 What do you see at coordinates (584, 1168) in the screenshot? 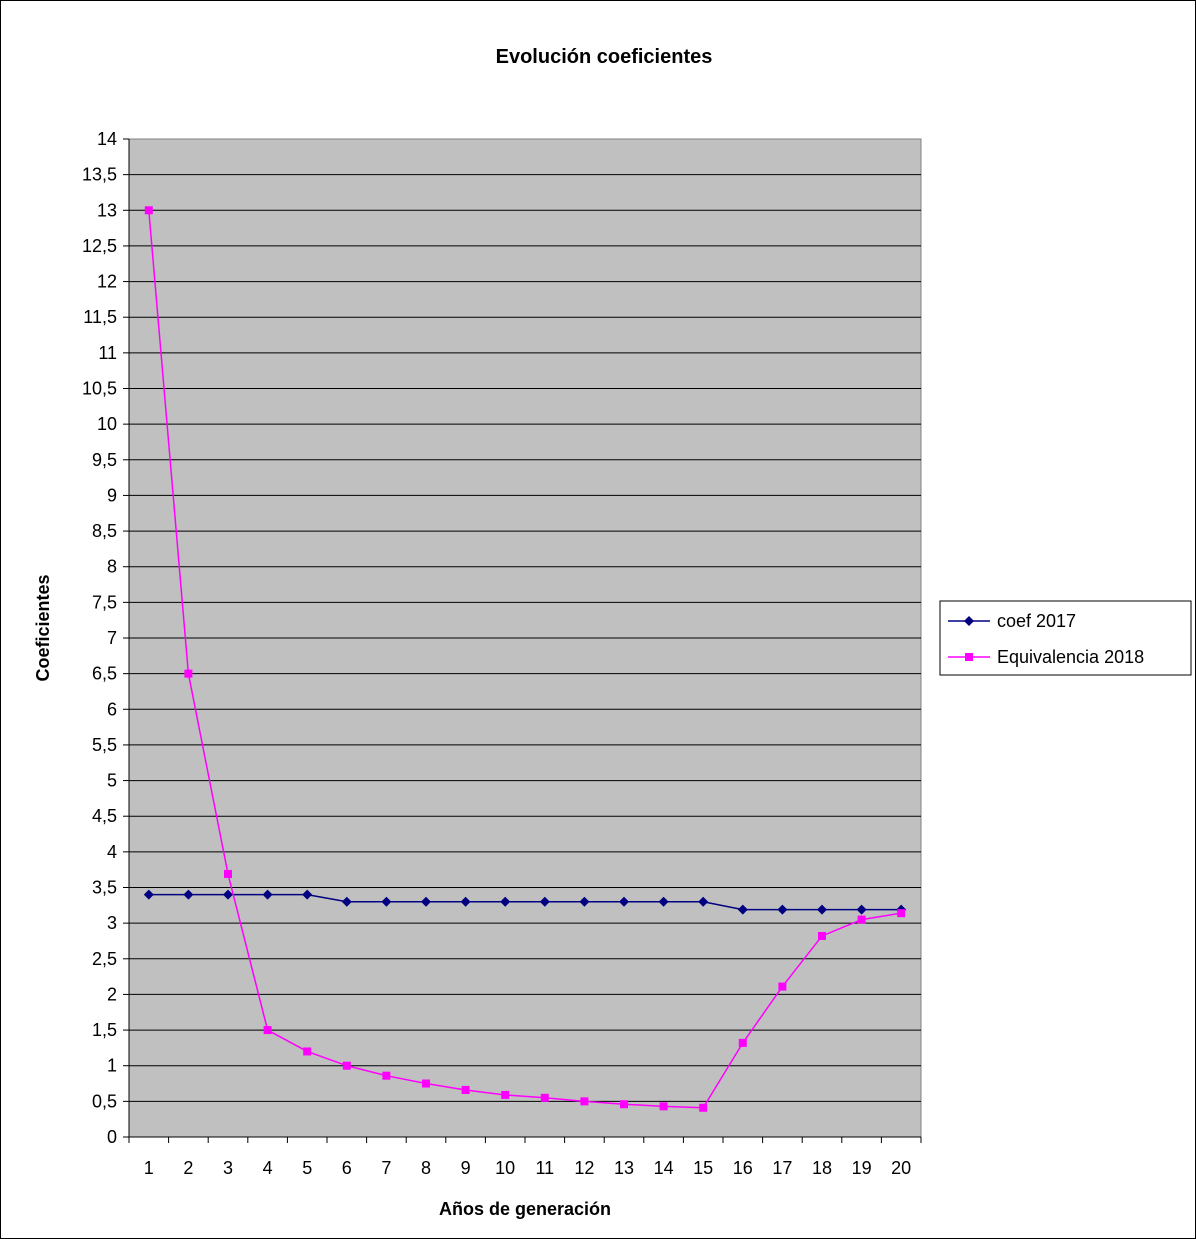
I see `x-tick-label: 12` at bounding box center [584, 1168].